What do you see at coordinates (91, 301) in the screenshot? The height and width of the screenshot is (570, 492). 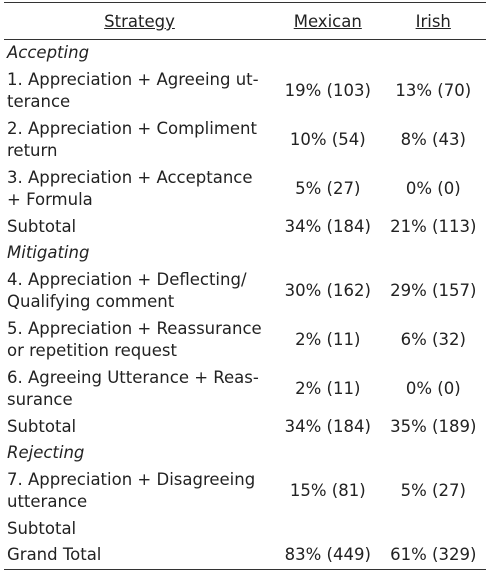 I see `strategy-line: Qualifying comment` at bounding box center [91, 301].